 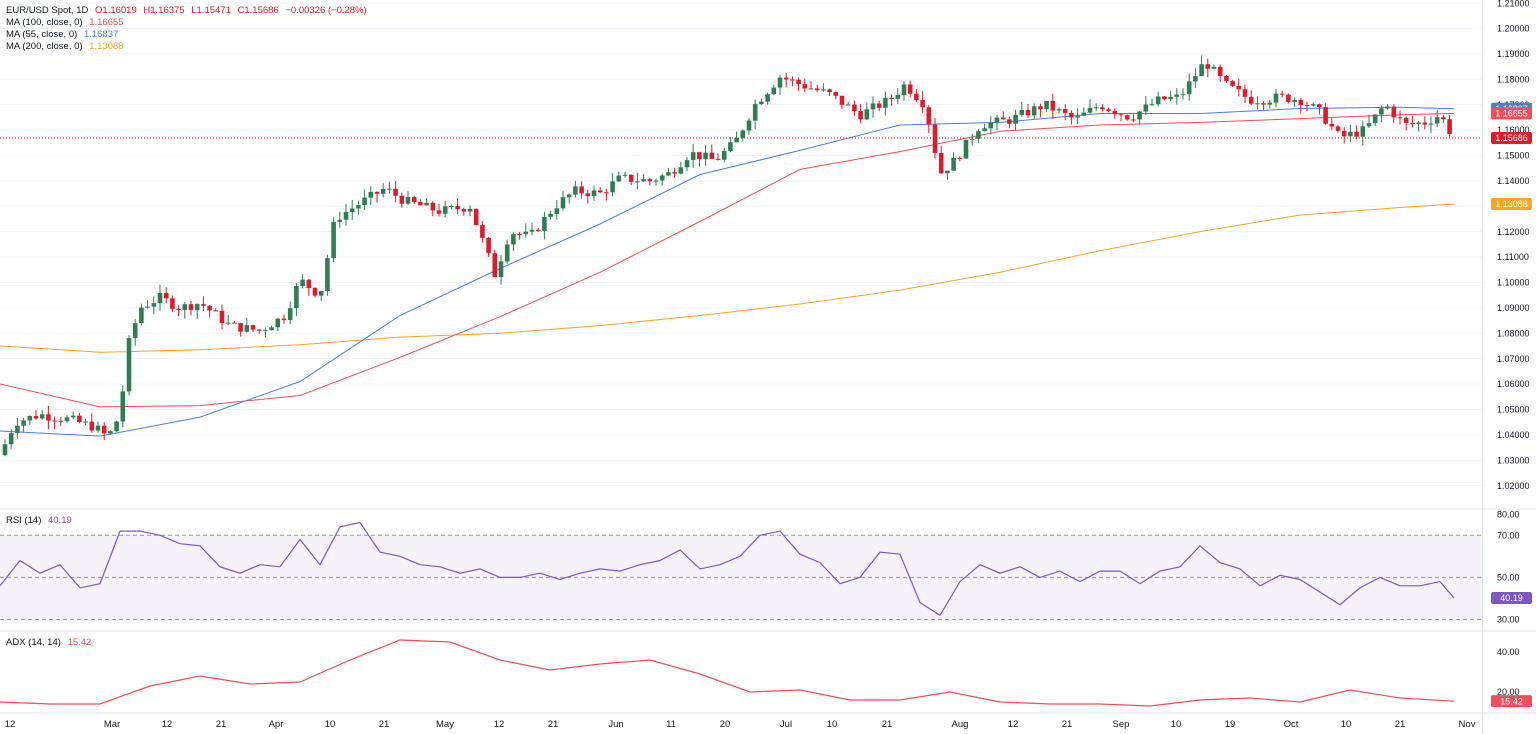 I want to click on rsi-last-label: 40.19, so click(x=1511, y=598).